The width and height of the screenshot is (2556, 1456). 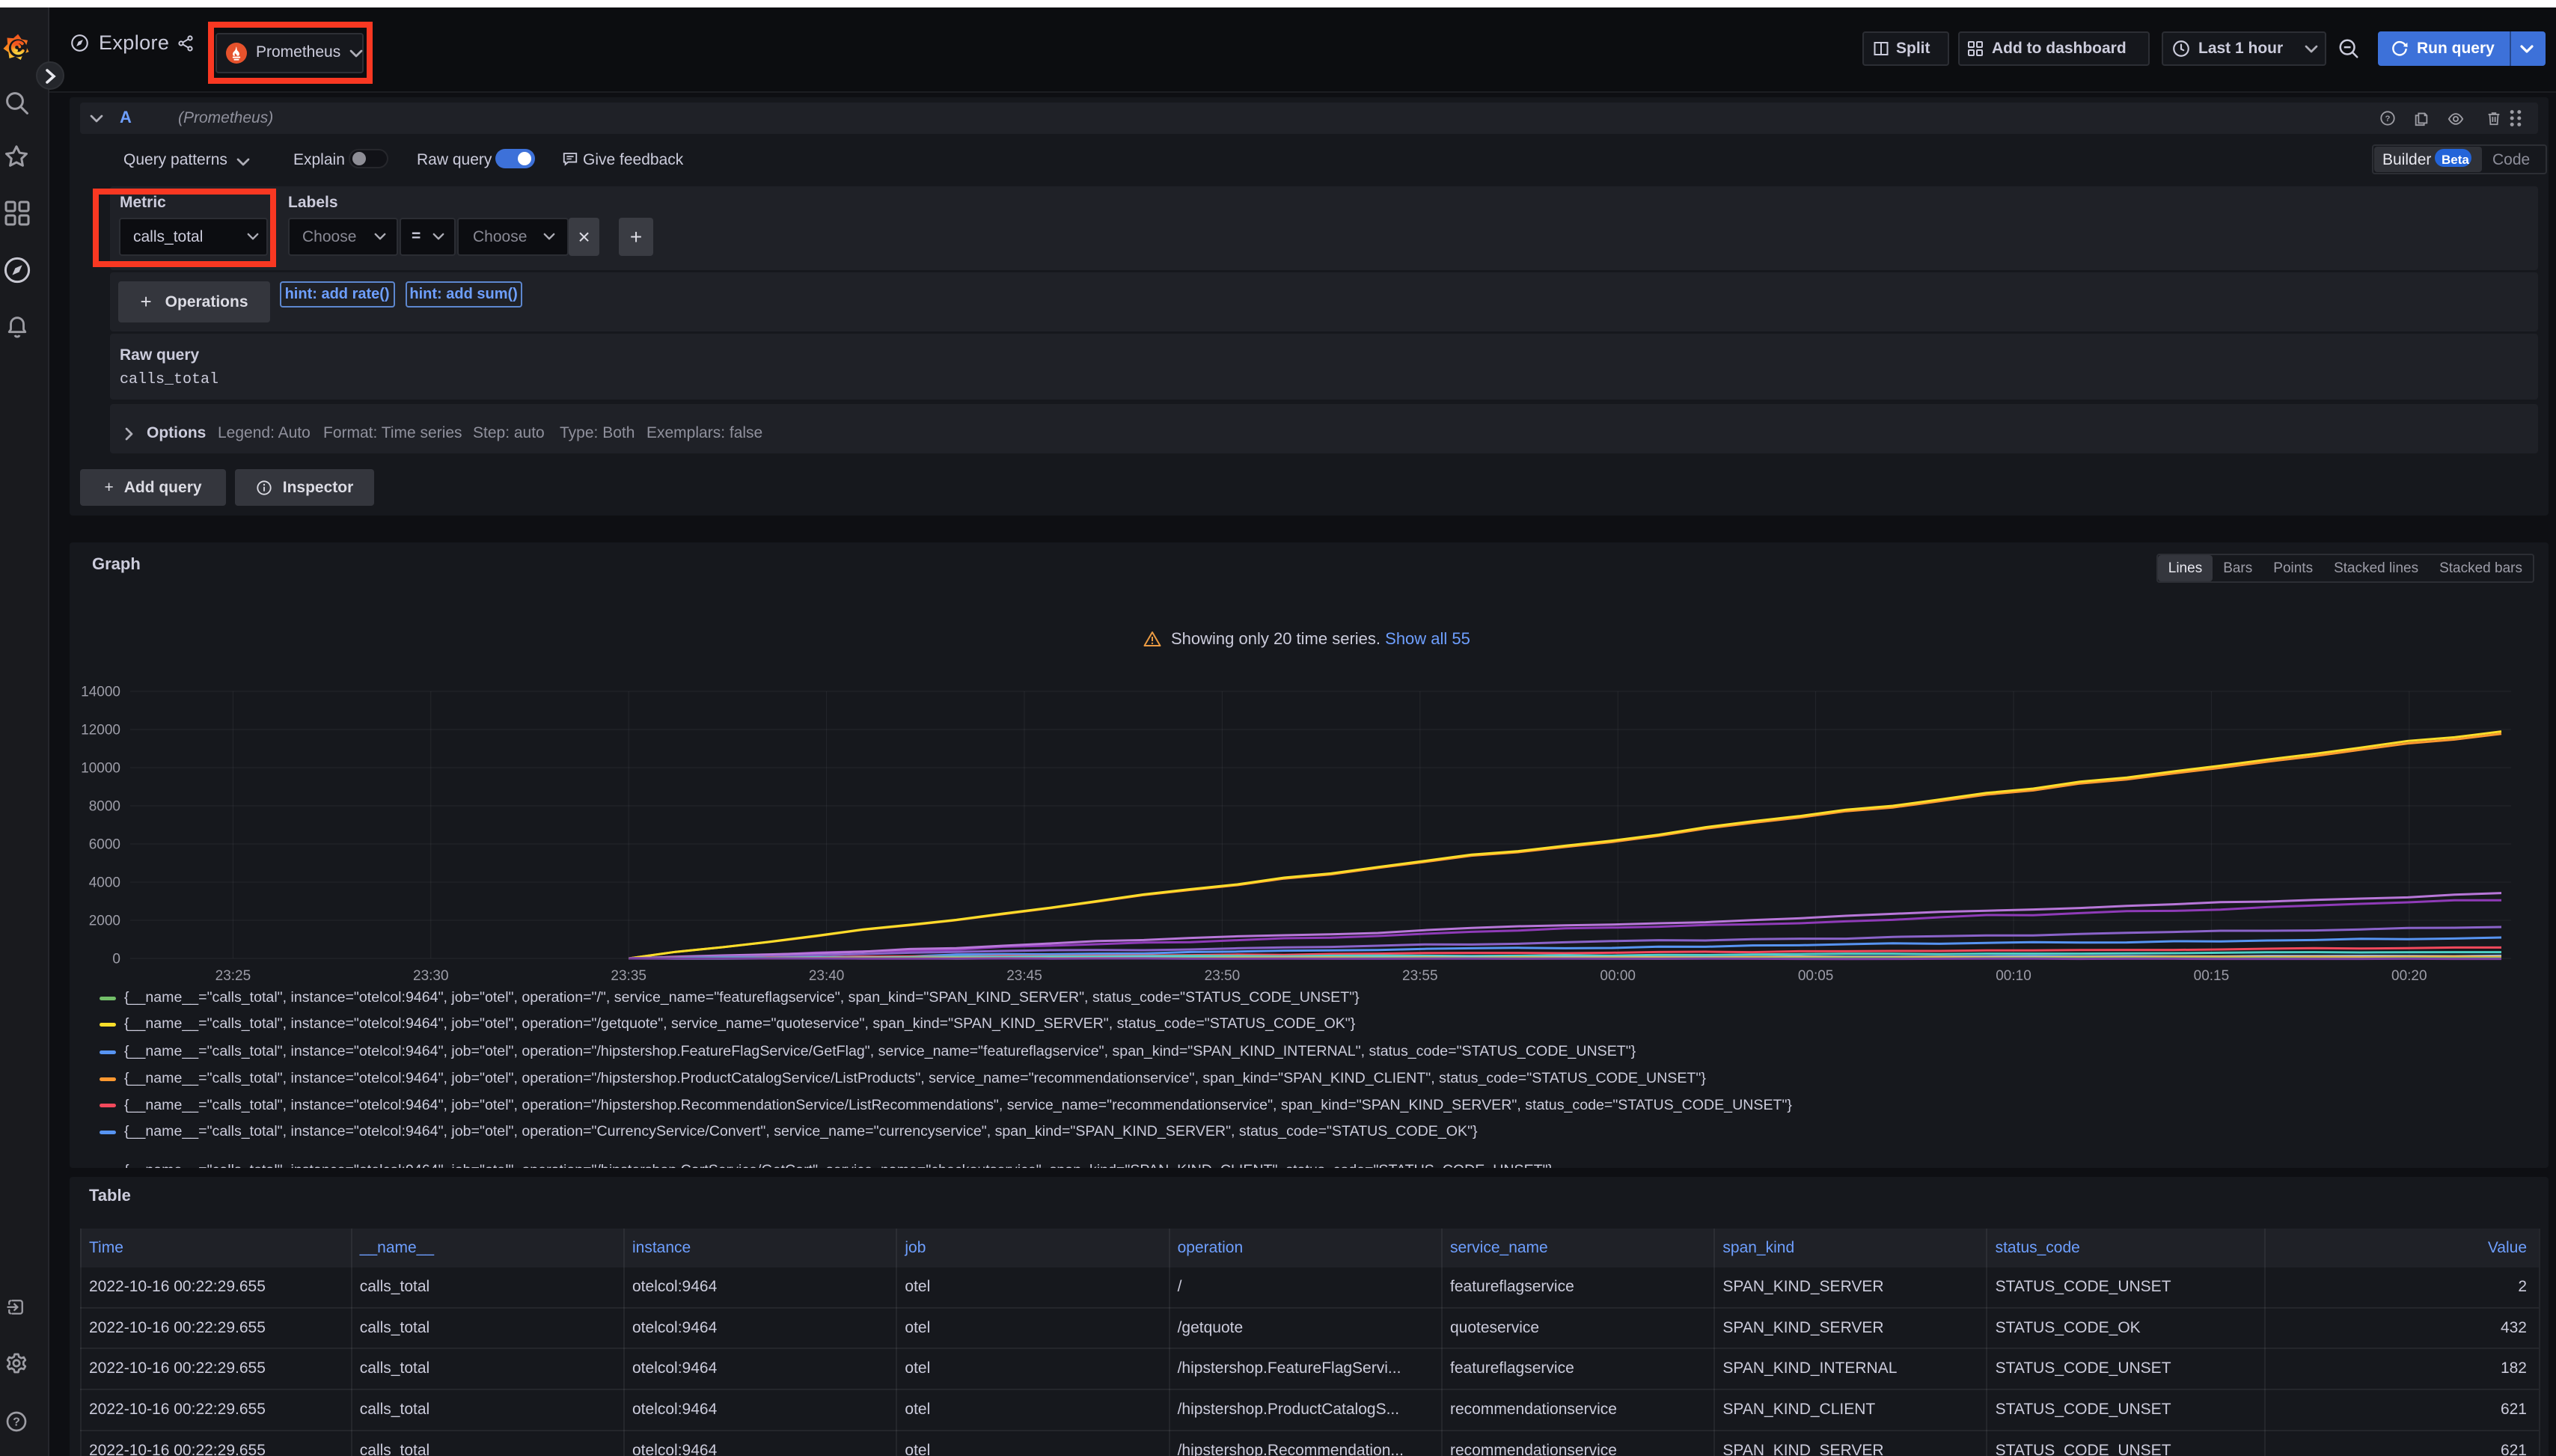 What do you see at coordinates (1816, 976) in the screenshot?
I see `svg-text: 00:05` at bounding box center [1816, 976].